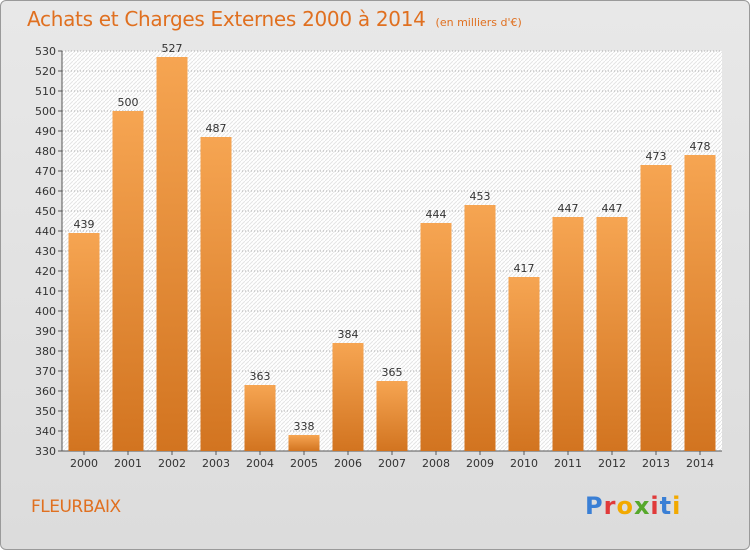  I want to click on y-tick-label: 450, so click(45, 211).